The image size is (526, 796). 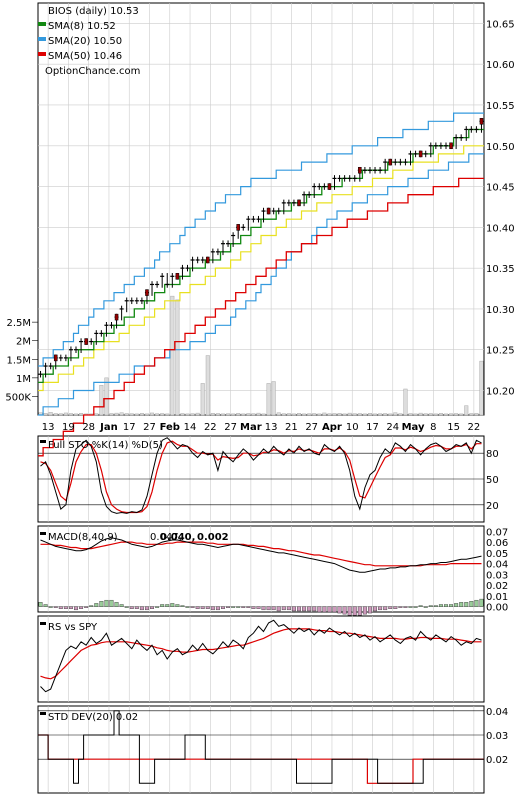 What do you see at coordinates (492, 454) in the screenshot?
I see `stochastic-y-tick-label: 80` at bounding box center [492, 454].